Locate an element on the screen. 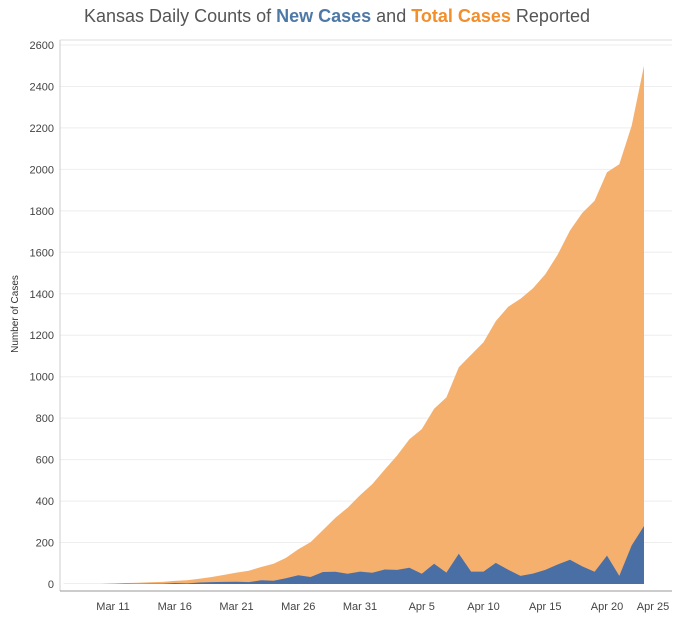 This screenshot has height=619, width=674. x-tick-label: Apr 15 is located at coordinates (545, 607).